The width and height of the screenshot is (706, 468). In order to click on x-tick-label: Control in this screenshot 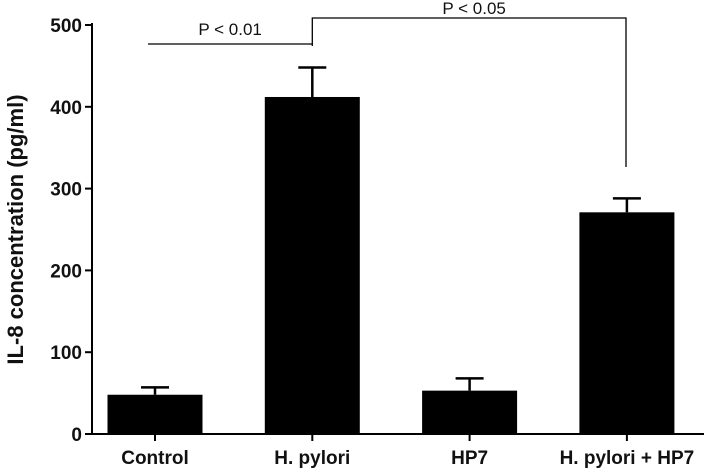, I will do `click(155, 458)`.